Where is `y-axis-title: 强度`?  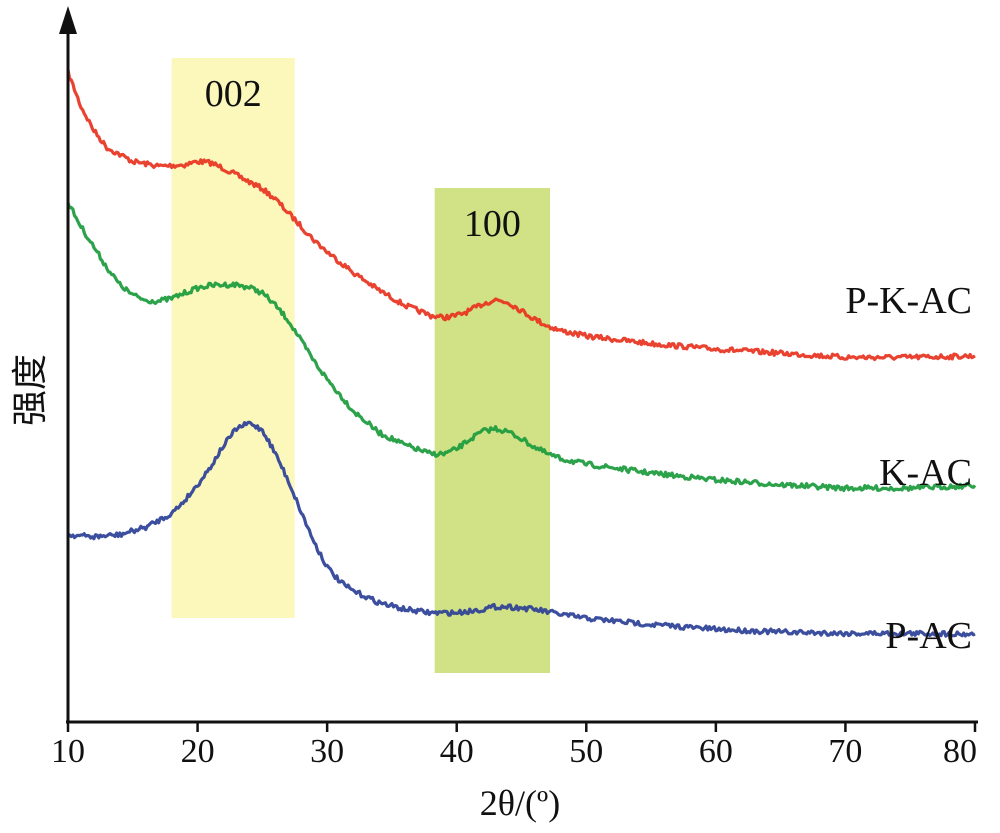 y-axis-title: 强度 is located at coordinates (30, 390).